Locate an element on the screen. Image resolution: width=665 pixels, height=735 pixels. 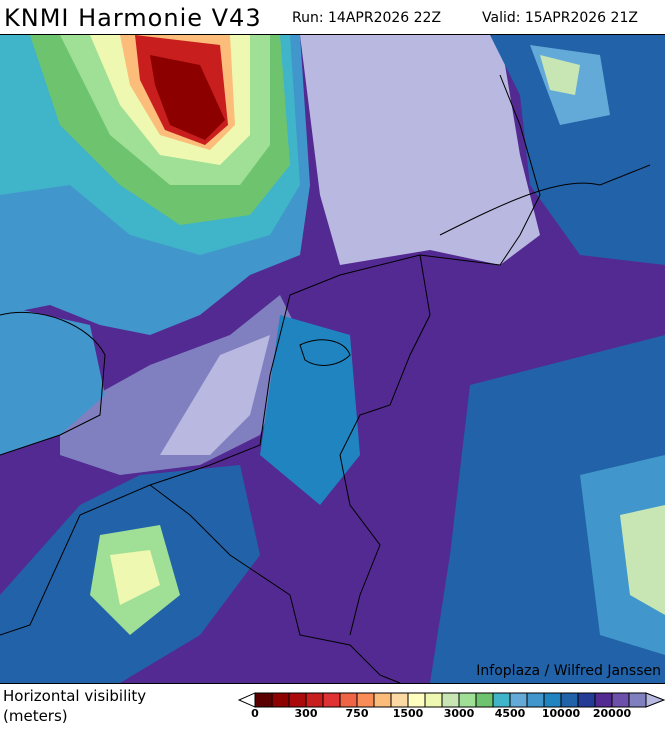
attribution: Infoplaza / Wilfred Janssen is located at coordinates (568, 671).